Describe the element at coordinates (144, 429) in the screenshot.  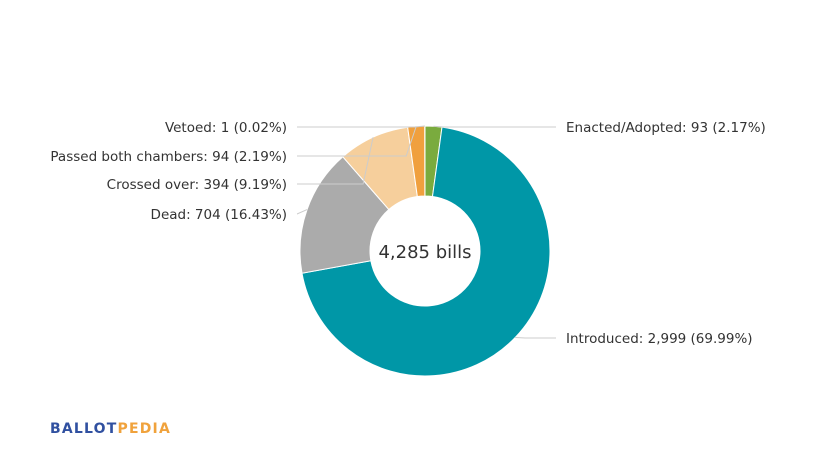
I see `logo-part-2: PEDIA` at that location.